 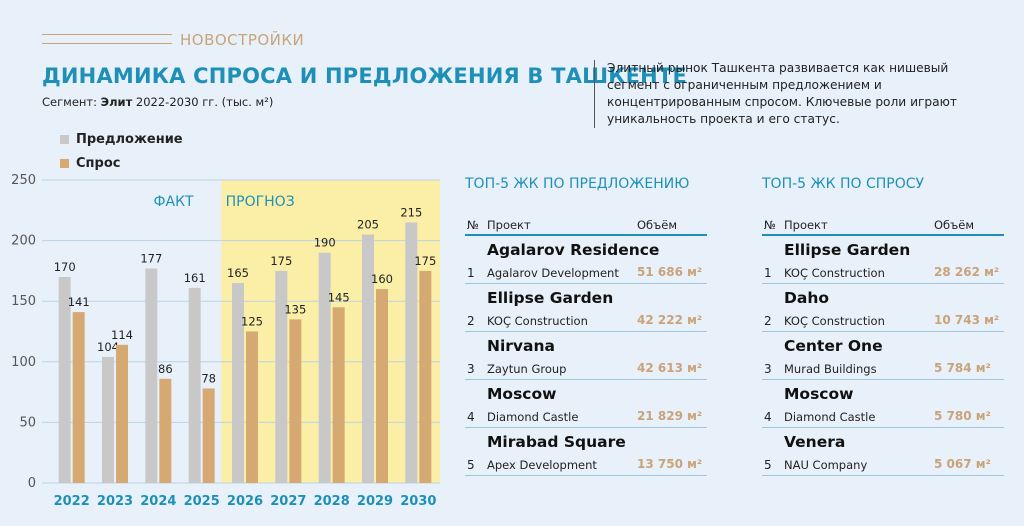 I want to click on subtitle-segment: Элит, so click(x=116, y=102).